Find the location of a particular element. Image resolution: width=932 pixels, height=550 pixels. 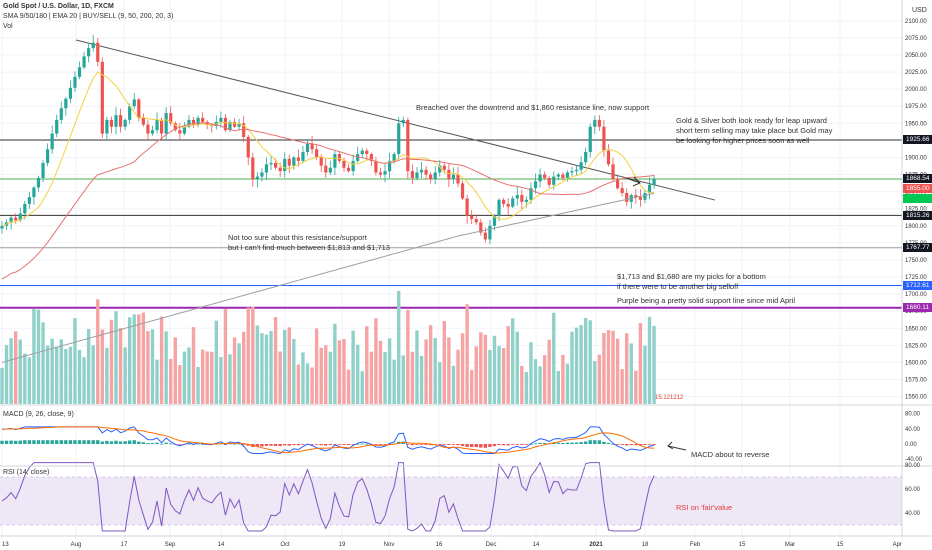

macd-tick-label: 80.00 is located at coordinates (913, 415).